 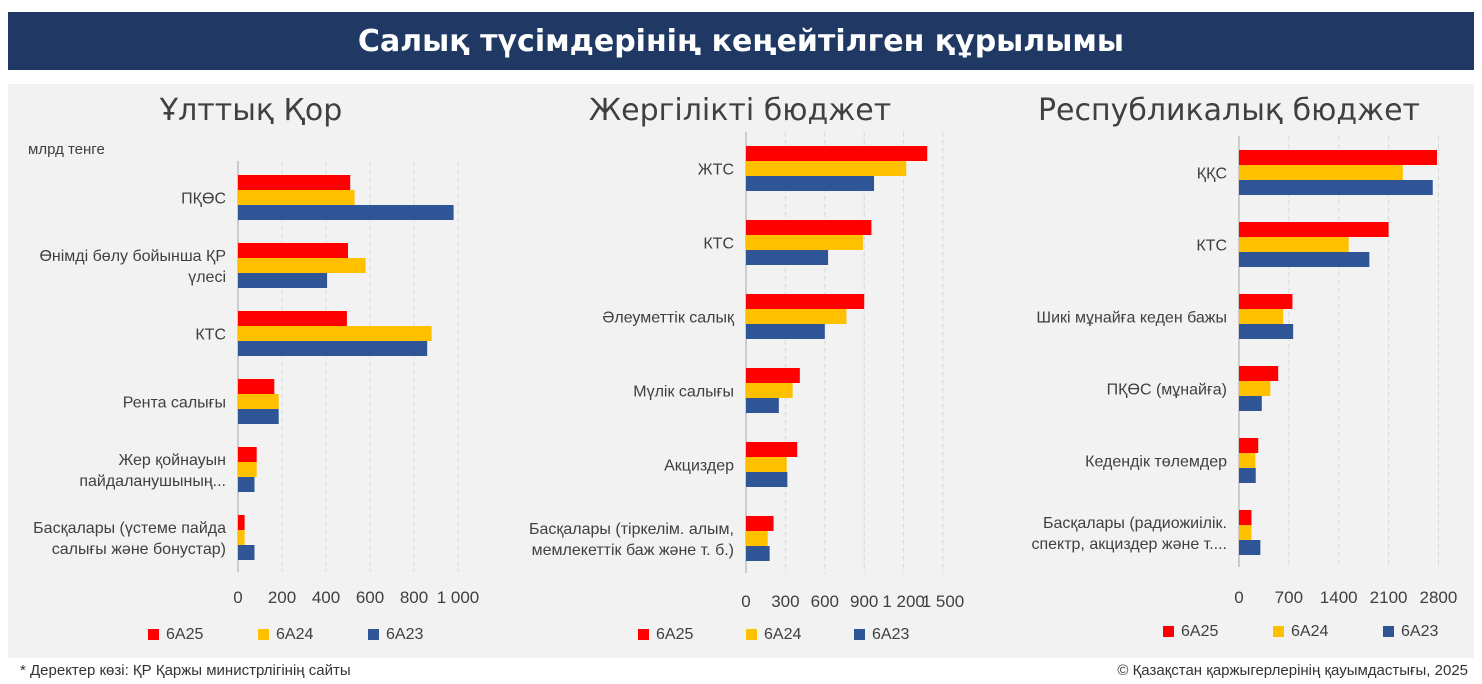 What do you see at coordinates (458, 597) in the screenshot?
I see `tick-label: 1 000` at bounding box center [458, 597].